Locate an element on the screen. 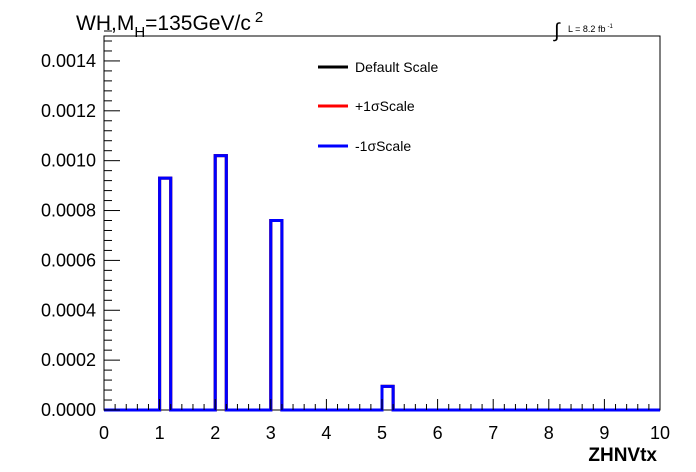 The width and height of the screenshot is (696, 472). x-tick-label: 8 is located at coordinates (549, 433).